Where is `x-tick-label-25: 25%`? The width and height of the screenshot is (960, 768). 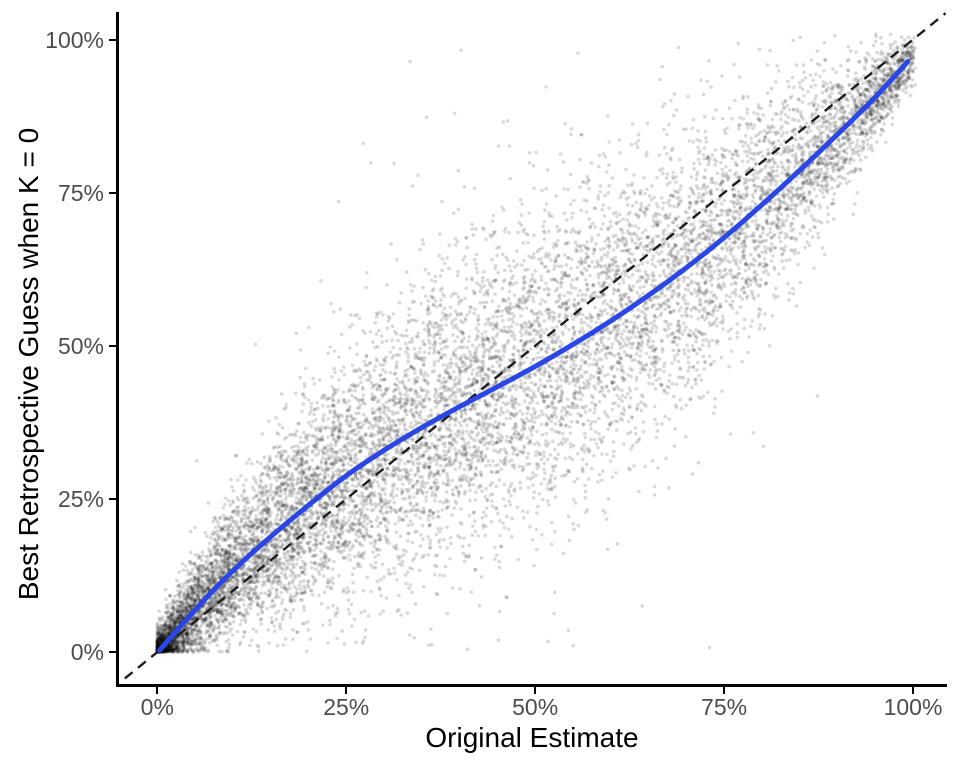 x-tick-label-25: 25% is located at coordinates (346, 707).